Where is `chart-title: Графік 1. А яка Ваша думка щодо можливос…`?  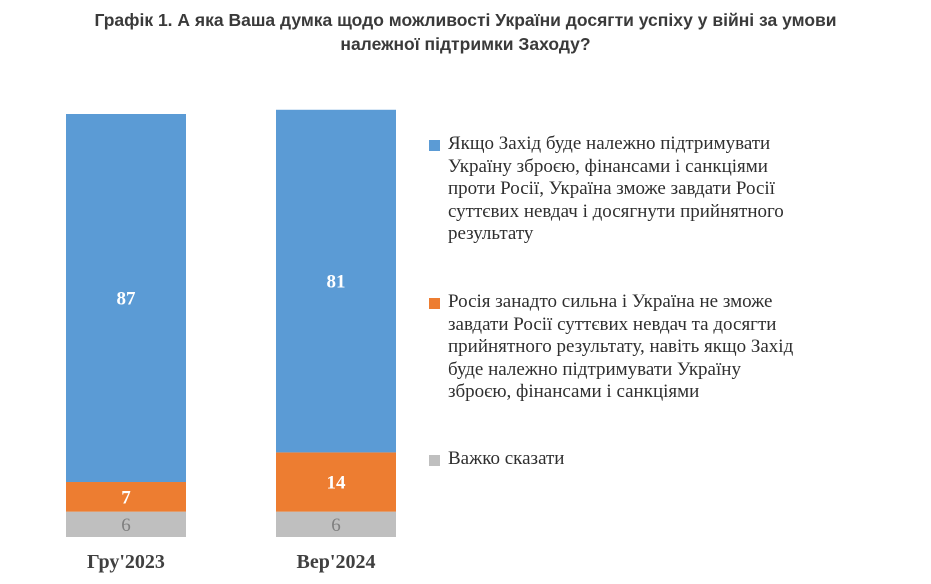
chart-title: Графік 1. А яка Ваша думка щодо можливос… is located at coordinates (465, 32).